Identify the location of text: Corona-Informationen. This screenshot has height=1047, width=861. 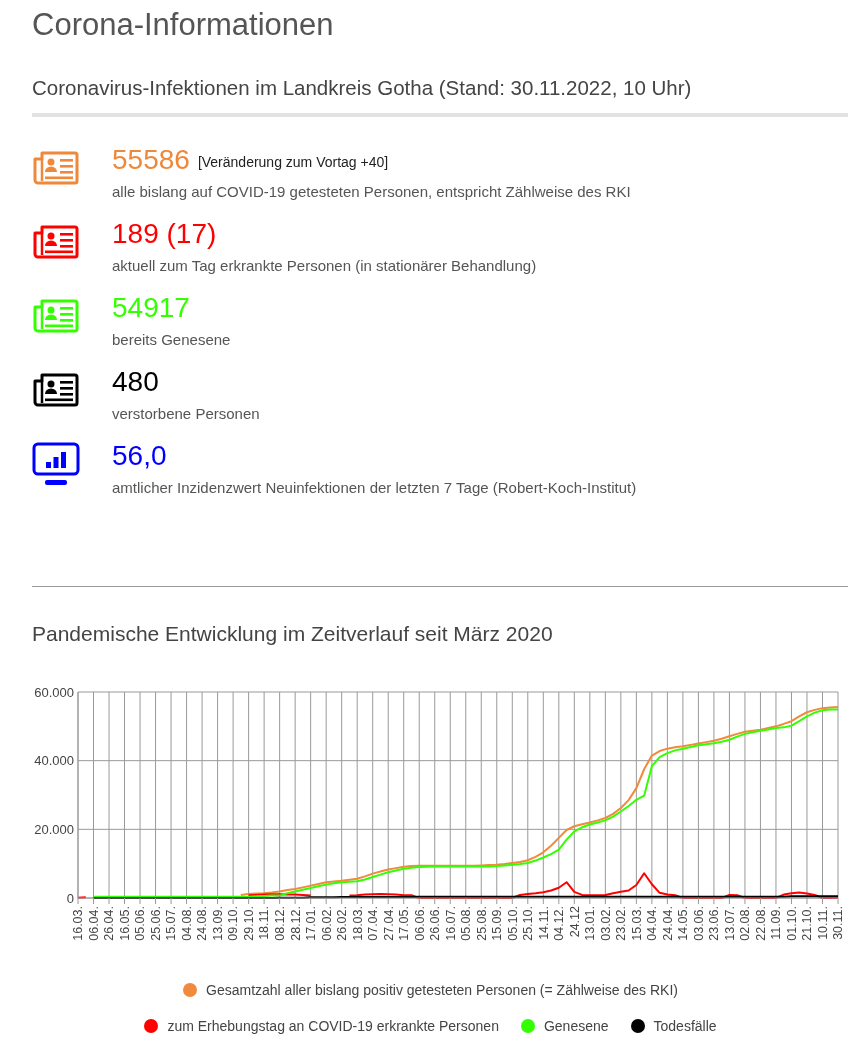
(183, 24).